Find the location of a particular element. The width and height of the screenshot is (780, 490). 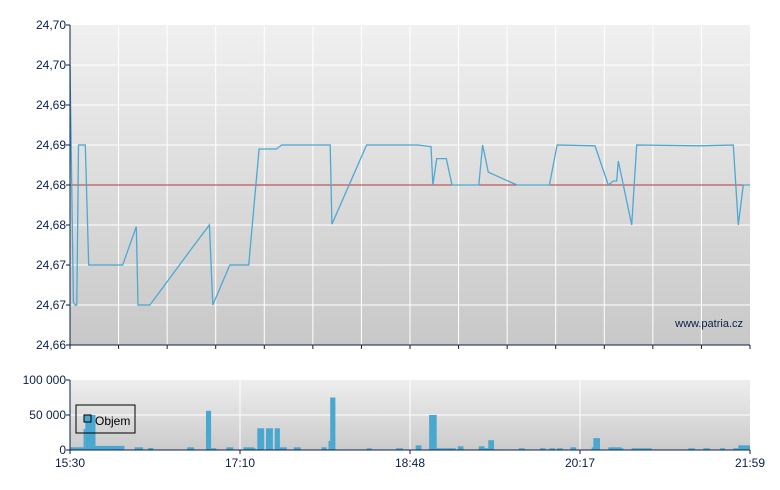

watermark: www.patria.cz is located at coordinates (708, 324).